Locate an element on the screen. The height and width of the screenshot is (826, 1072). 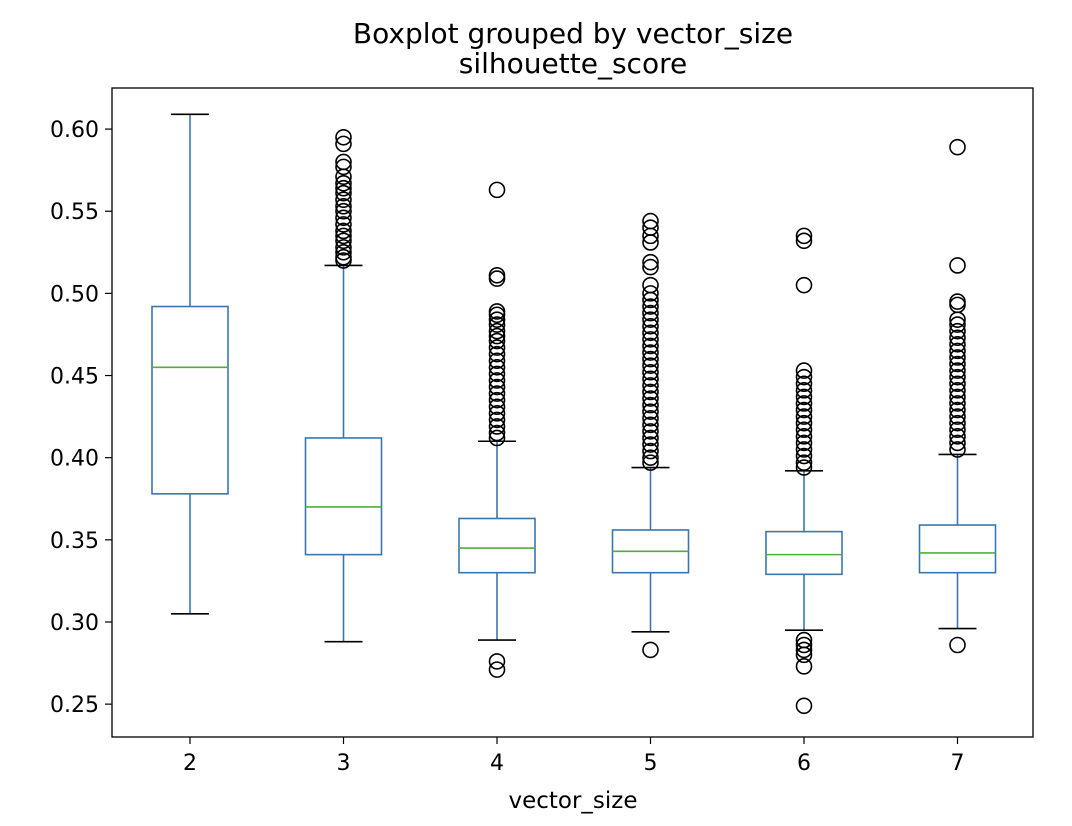
y-tick-label: 0.60 is located at coordinates (74, 130).